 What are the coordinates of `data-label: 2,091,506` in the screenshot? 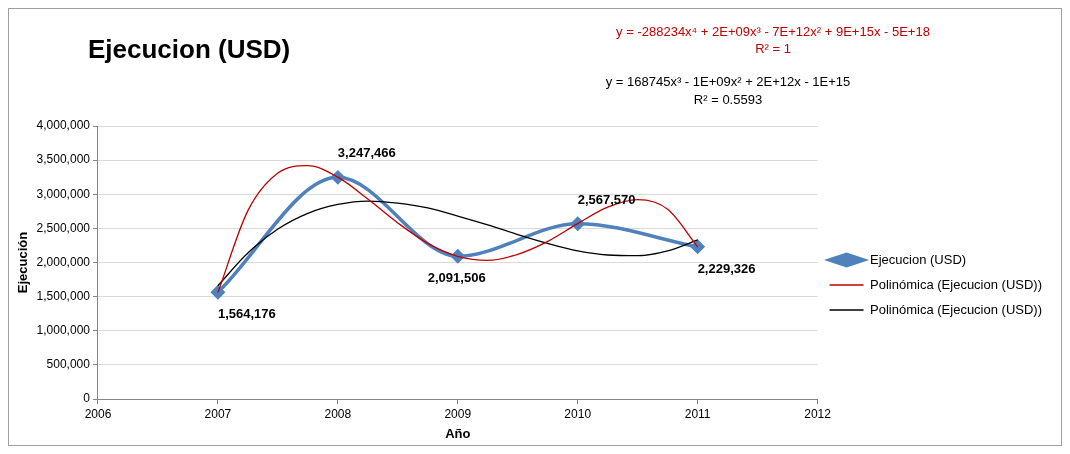 It's located at (456, 278).